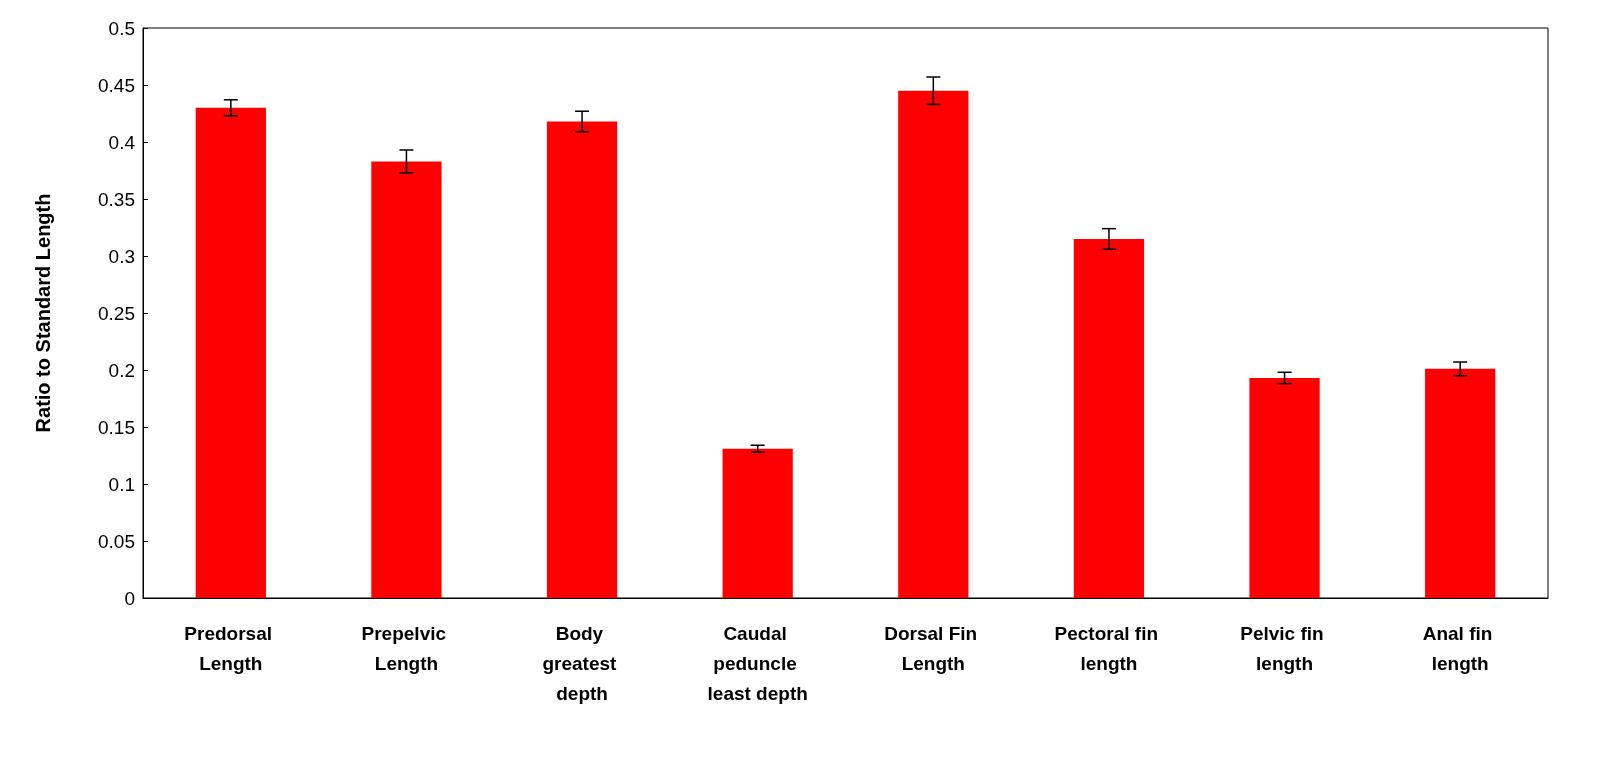 The height and width of the screenshot is (757, 1623). Describe the element at coordinates (116, 313) in the screenshot. I see `y-tick-label: 0.25` at that location.